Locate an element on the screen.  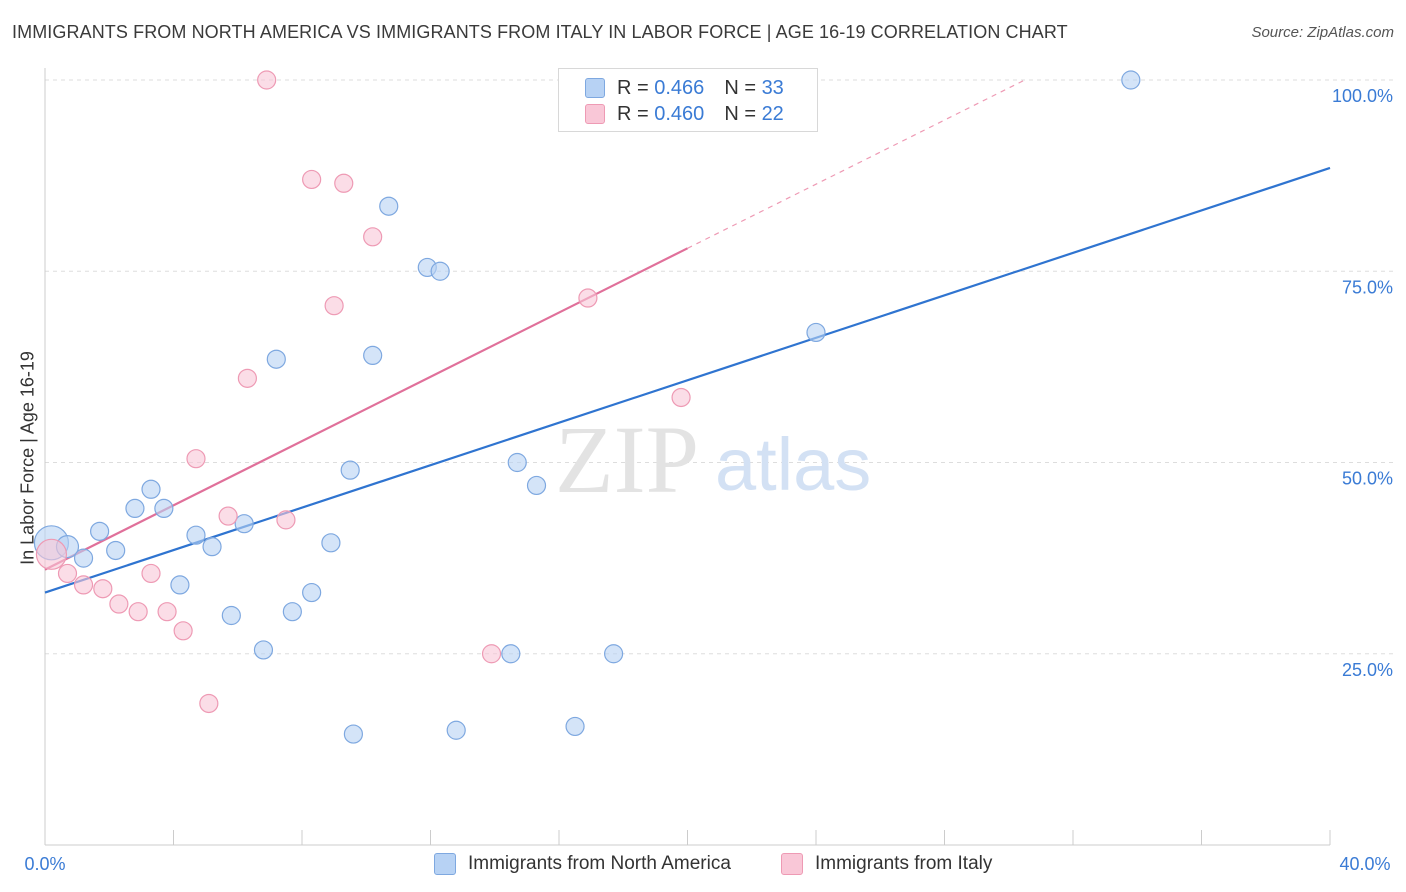
y-tick-label: 25.0% is located at coordinates (1367, 670).